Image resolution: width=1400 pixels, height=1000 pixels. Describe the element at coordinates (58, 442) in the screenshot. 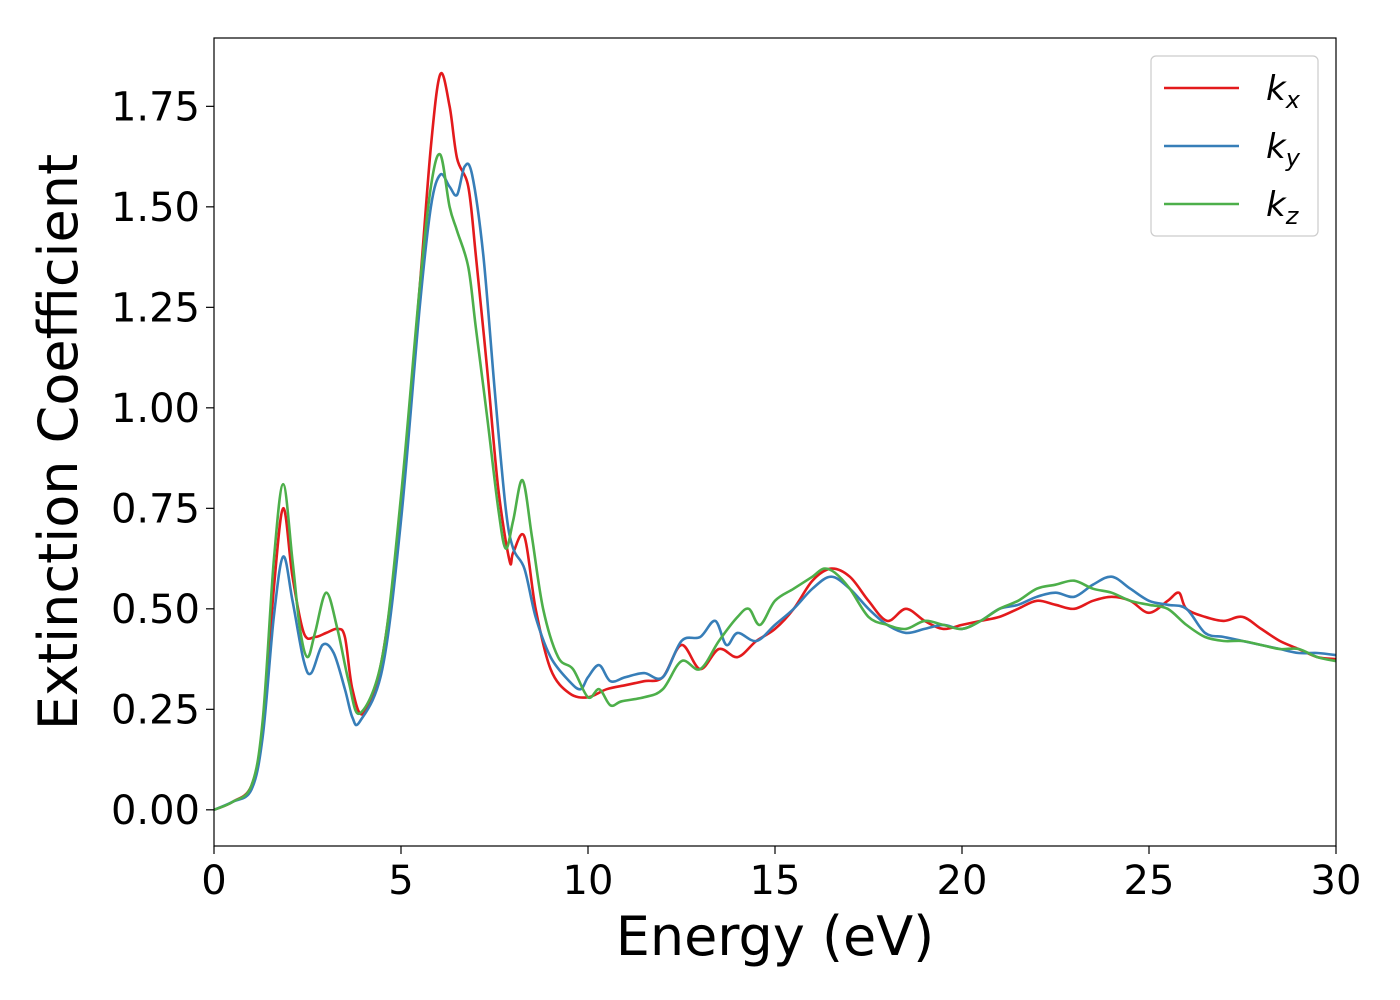

I see `y-axis-title: Extinction Coefficient` at that location.